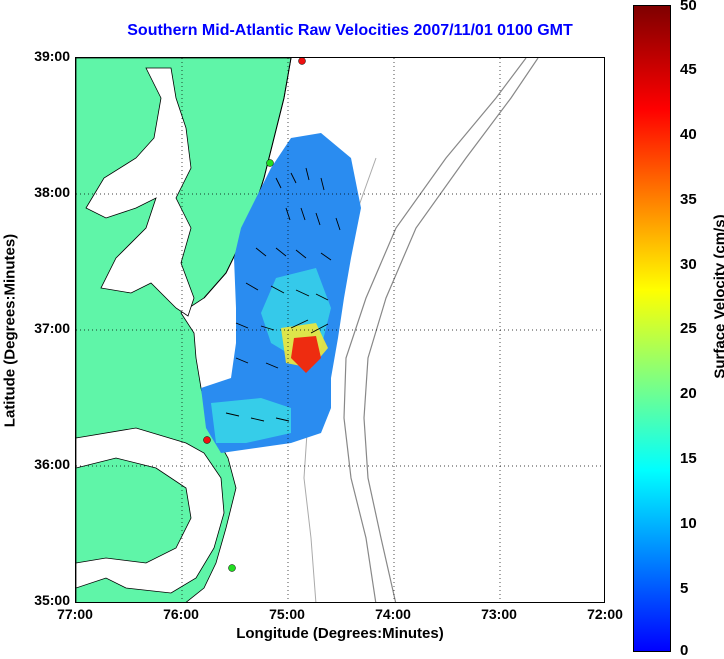 The width and height of the screenshot is (724, 659). Describe the element at coordinates (688, 7) in the screenshot. I see `colorbar-tick: 50` at that location.